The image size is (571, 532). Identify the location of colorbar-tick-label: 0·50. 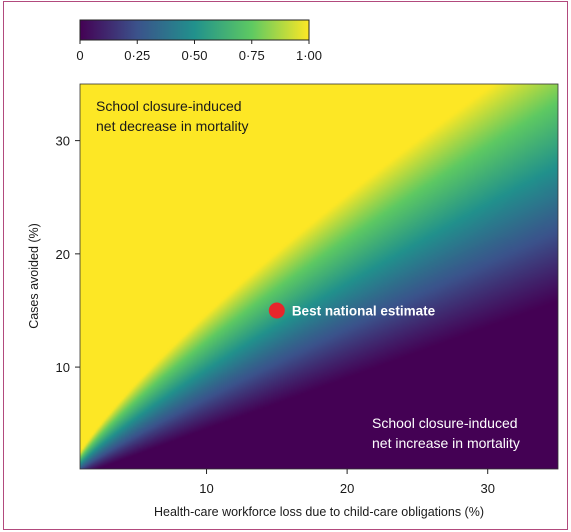
(194, 55).